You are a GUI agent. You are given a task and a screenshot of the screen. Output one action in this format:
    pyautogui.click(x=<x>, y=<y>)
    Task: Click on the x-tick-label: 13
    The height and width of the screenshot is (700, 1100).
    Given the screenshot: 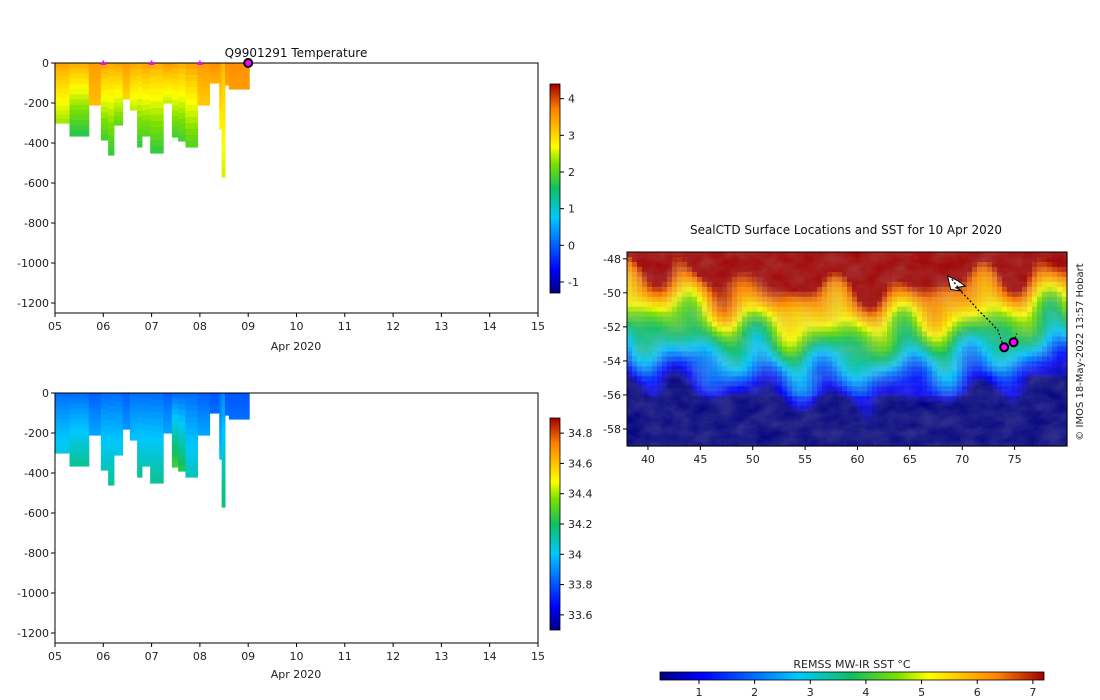 What is the action you would take?
    pyautogui.click(x=441, y=326)
    